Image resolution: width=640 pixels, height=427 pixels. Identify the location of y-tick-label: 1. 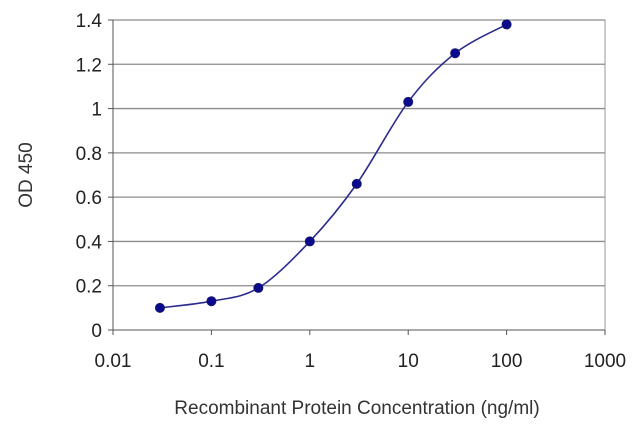
(96, 110).